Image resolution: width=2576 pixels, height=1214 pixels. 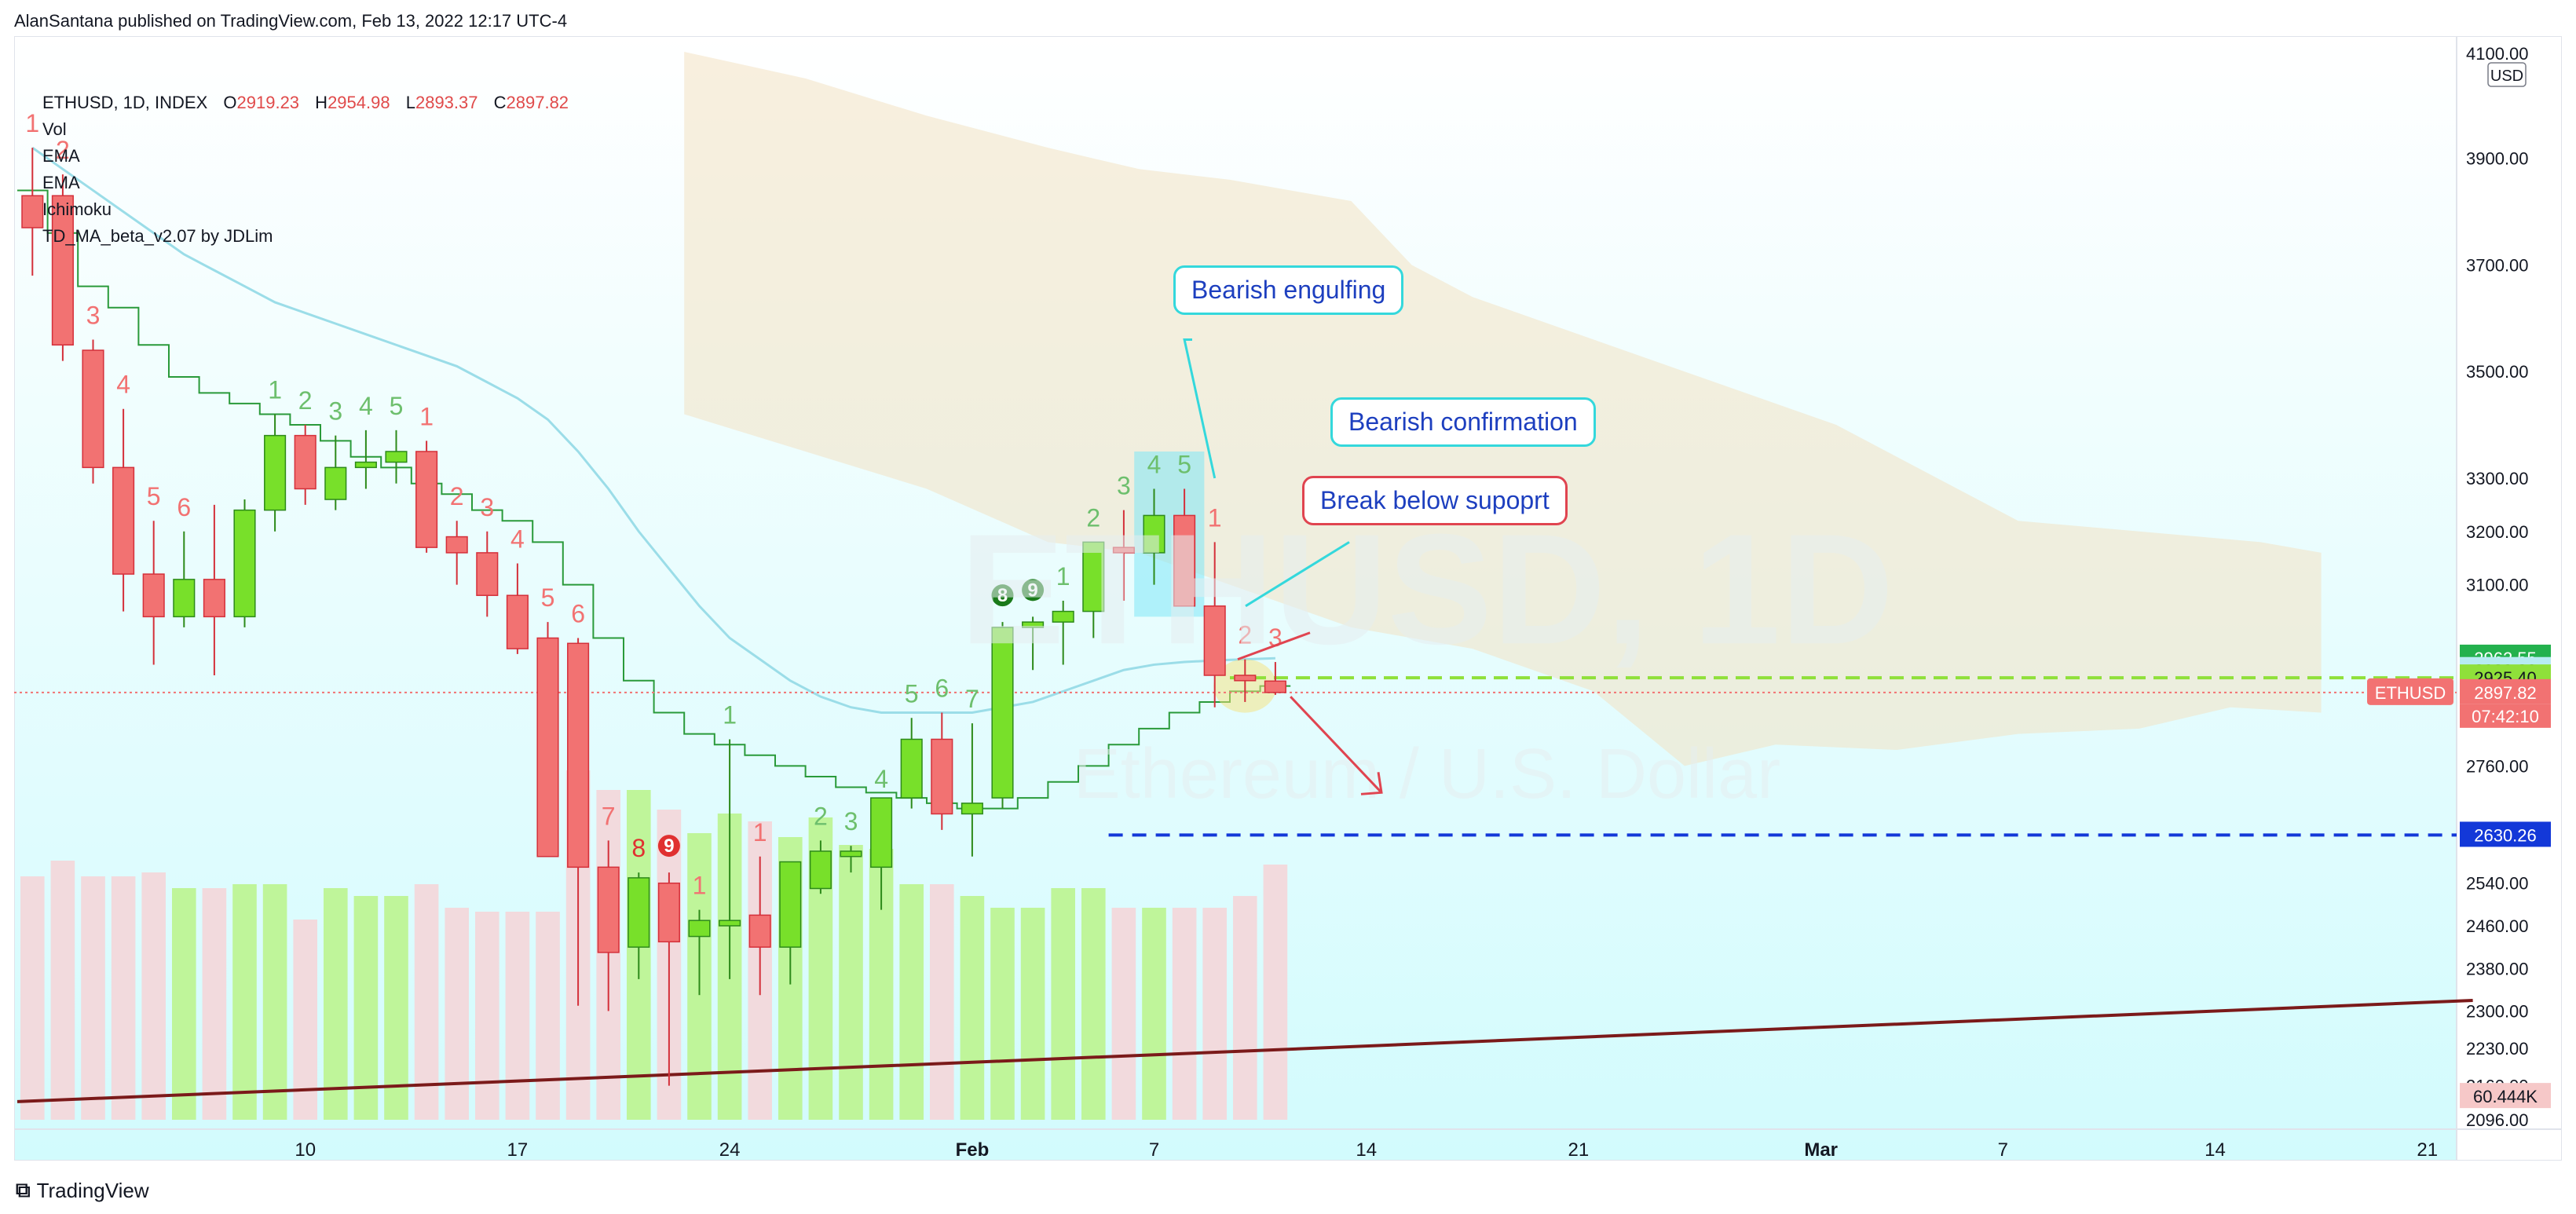 What do you see at coordinates (730, 1150) in the screenshot?
I see `x-tick-label: 24` at bounding box center [730, 1150].